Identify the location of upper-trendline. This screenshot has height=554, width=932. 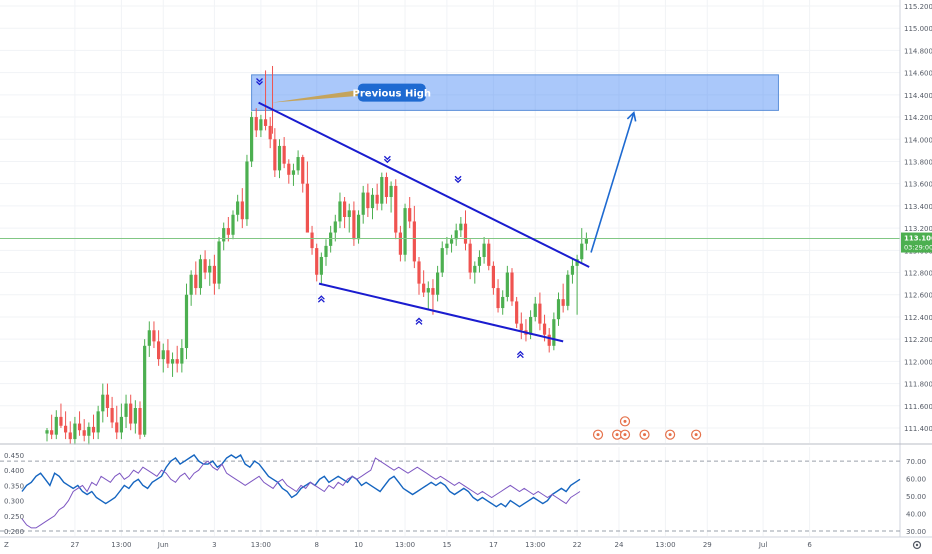
(424, 184).